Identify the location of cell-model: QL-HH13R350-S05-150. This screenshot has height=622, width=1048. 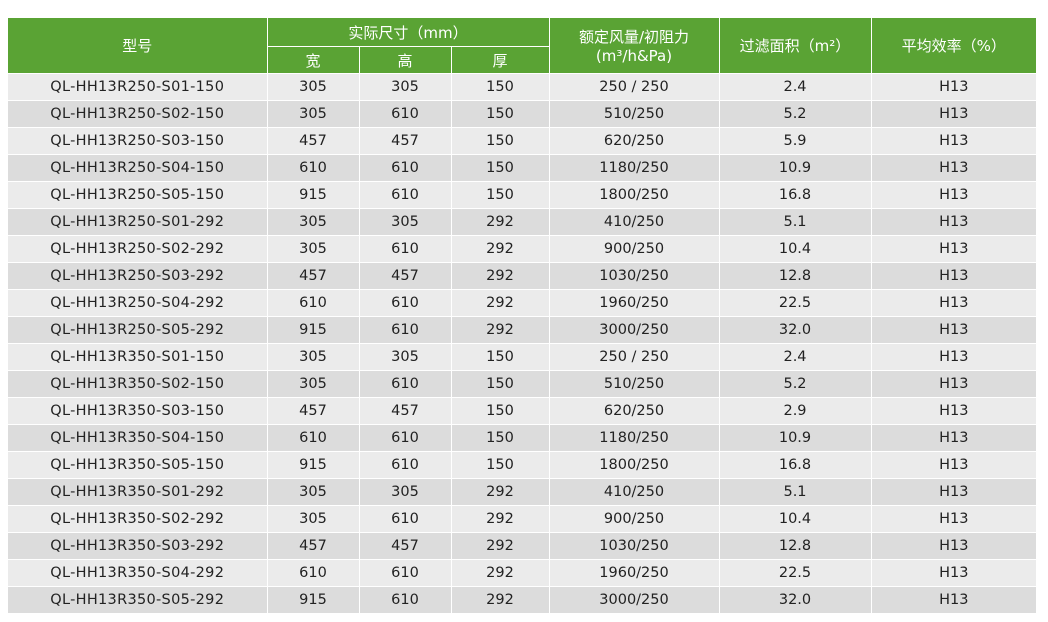
(138, 465).